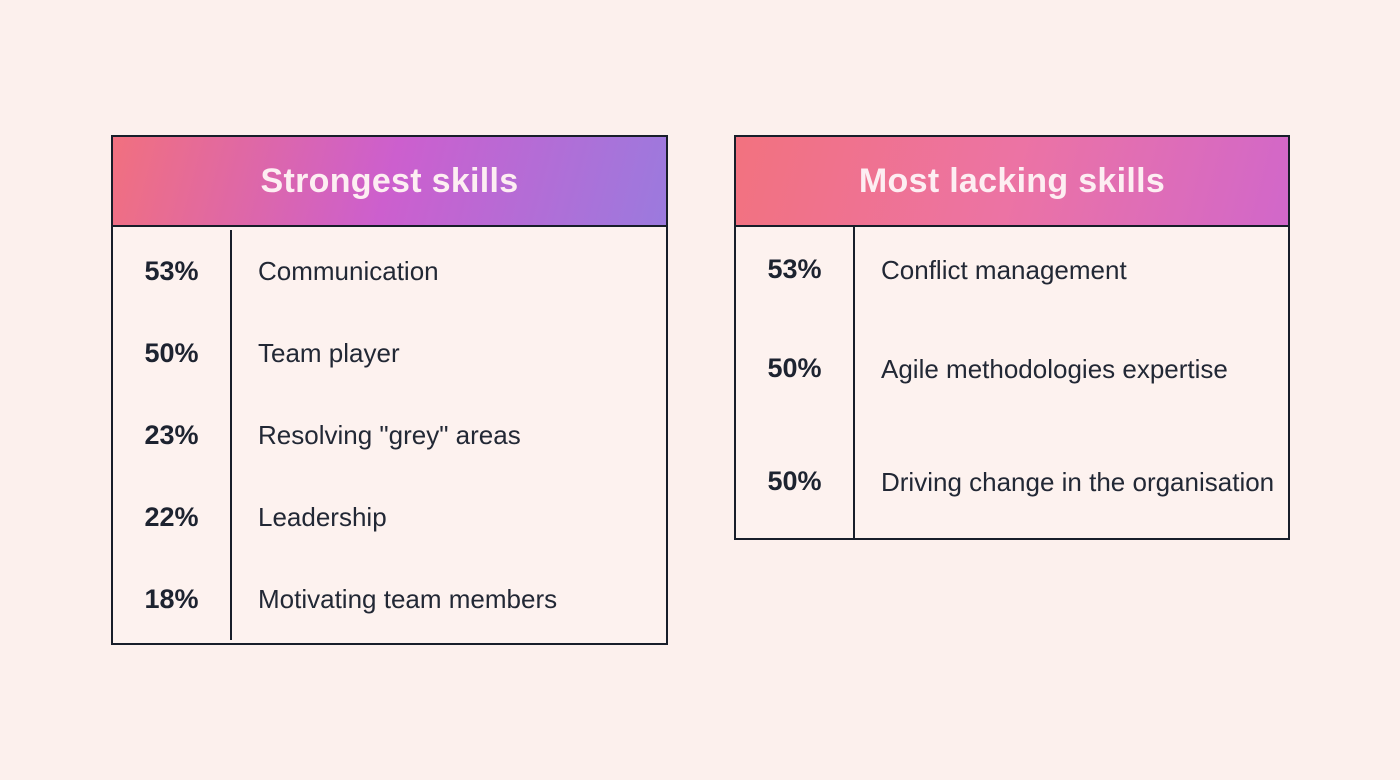  I want to click on table-row: 18% Motivating team members, so click(389, 599).